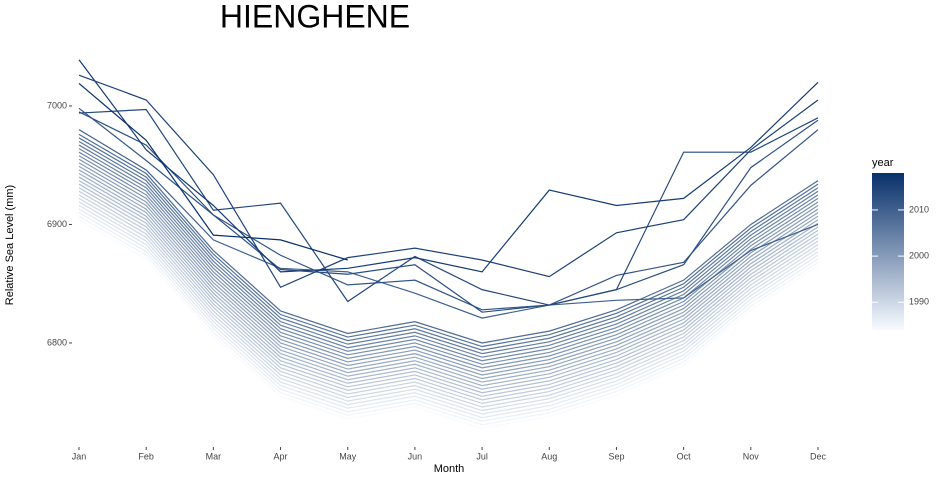  I want to click on y-tick-label: 7000, so click(57, 105).